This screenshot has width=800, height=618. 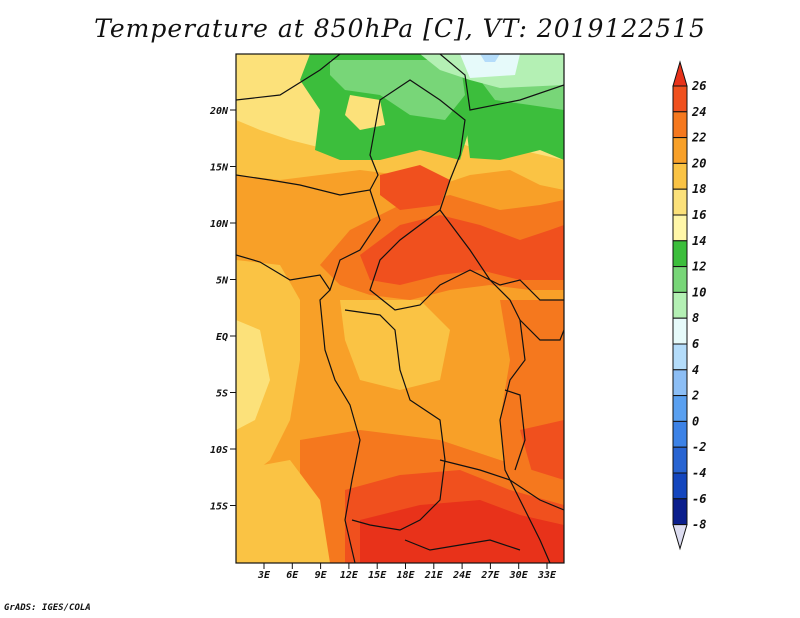 What do you see at coordinates (219, 111) in the screenshot?
I see `lat-label: 20N` at bounding box center [219, 111].